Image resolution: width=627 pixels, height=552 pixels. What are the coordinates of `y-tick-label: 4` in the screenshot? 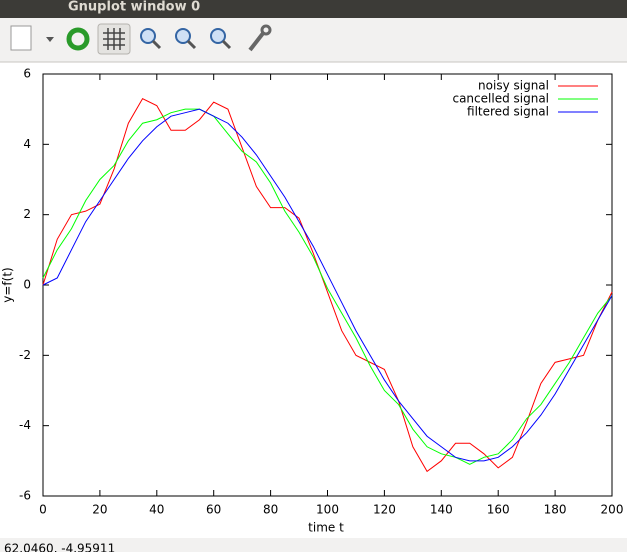 It's located at (27, 144).